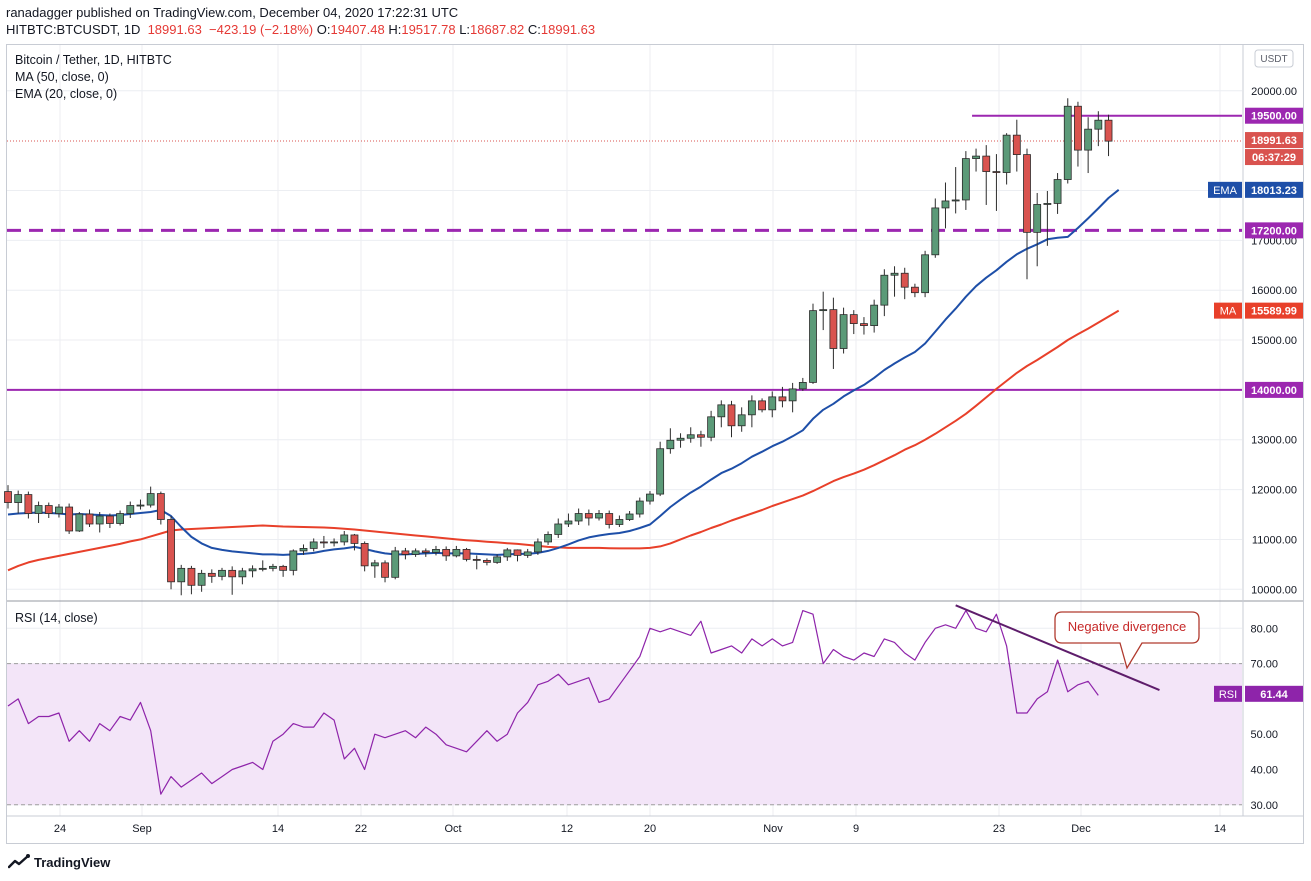 The image size is (1311, 881). Describe the element at coordinates (1274, 389) in the screenshot. I see `level-badge-14000.00-bg` at that location.